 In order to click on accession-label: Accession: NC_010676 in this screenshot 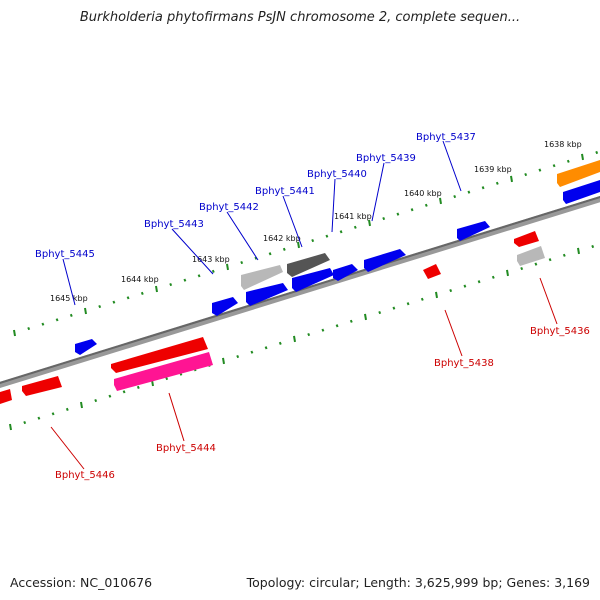, I will do `click(81, 582)`.